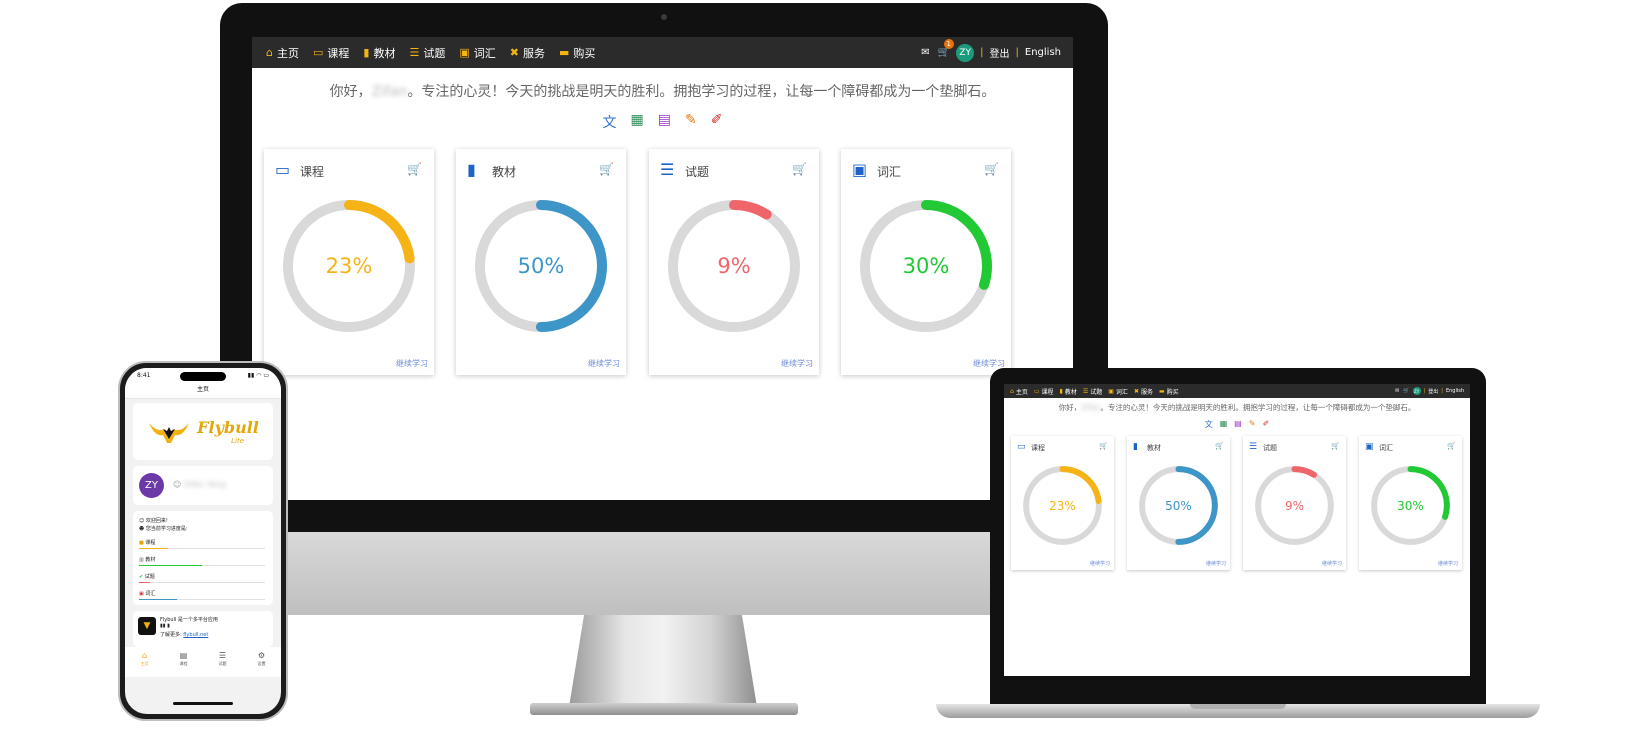 The image size is (1648, 737). Describe the element at coordinates (541, 266) in the screenshot. I see `progress-ring: 50%` at that location.